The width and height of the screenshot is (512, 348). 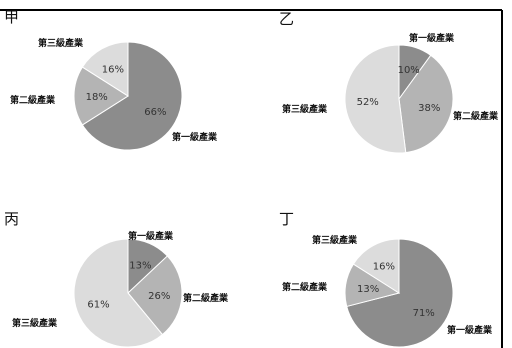 What do you see at coordinates (159, 296) in the screenshot?
I see `pie-percent-label-secondary: 26%` at bounding box center [159, 296].